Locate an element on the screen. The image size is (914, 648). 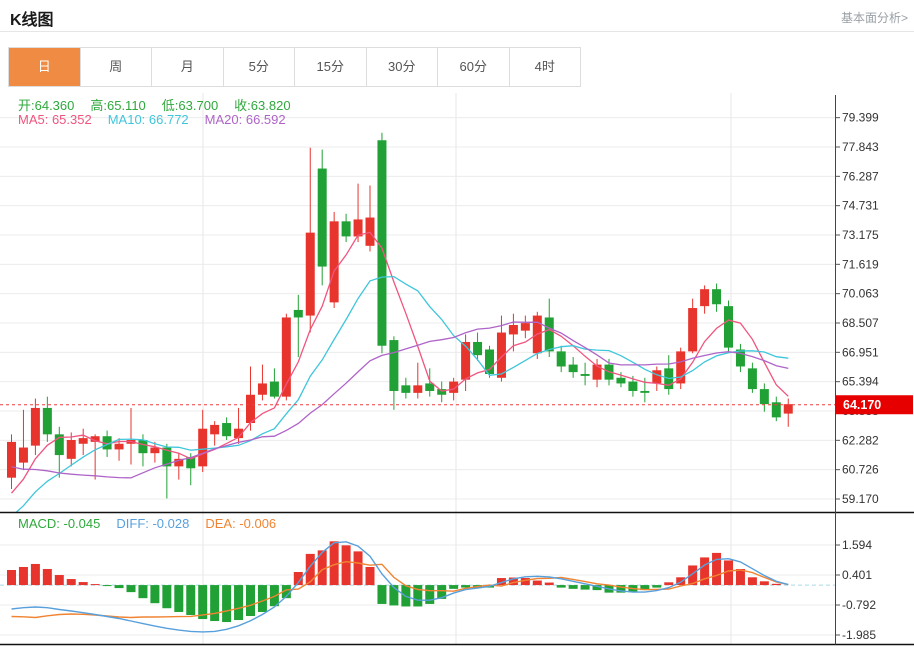
macd-axis-label: 1.594 is located at coordinates (857, 545).